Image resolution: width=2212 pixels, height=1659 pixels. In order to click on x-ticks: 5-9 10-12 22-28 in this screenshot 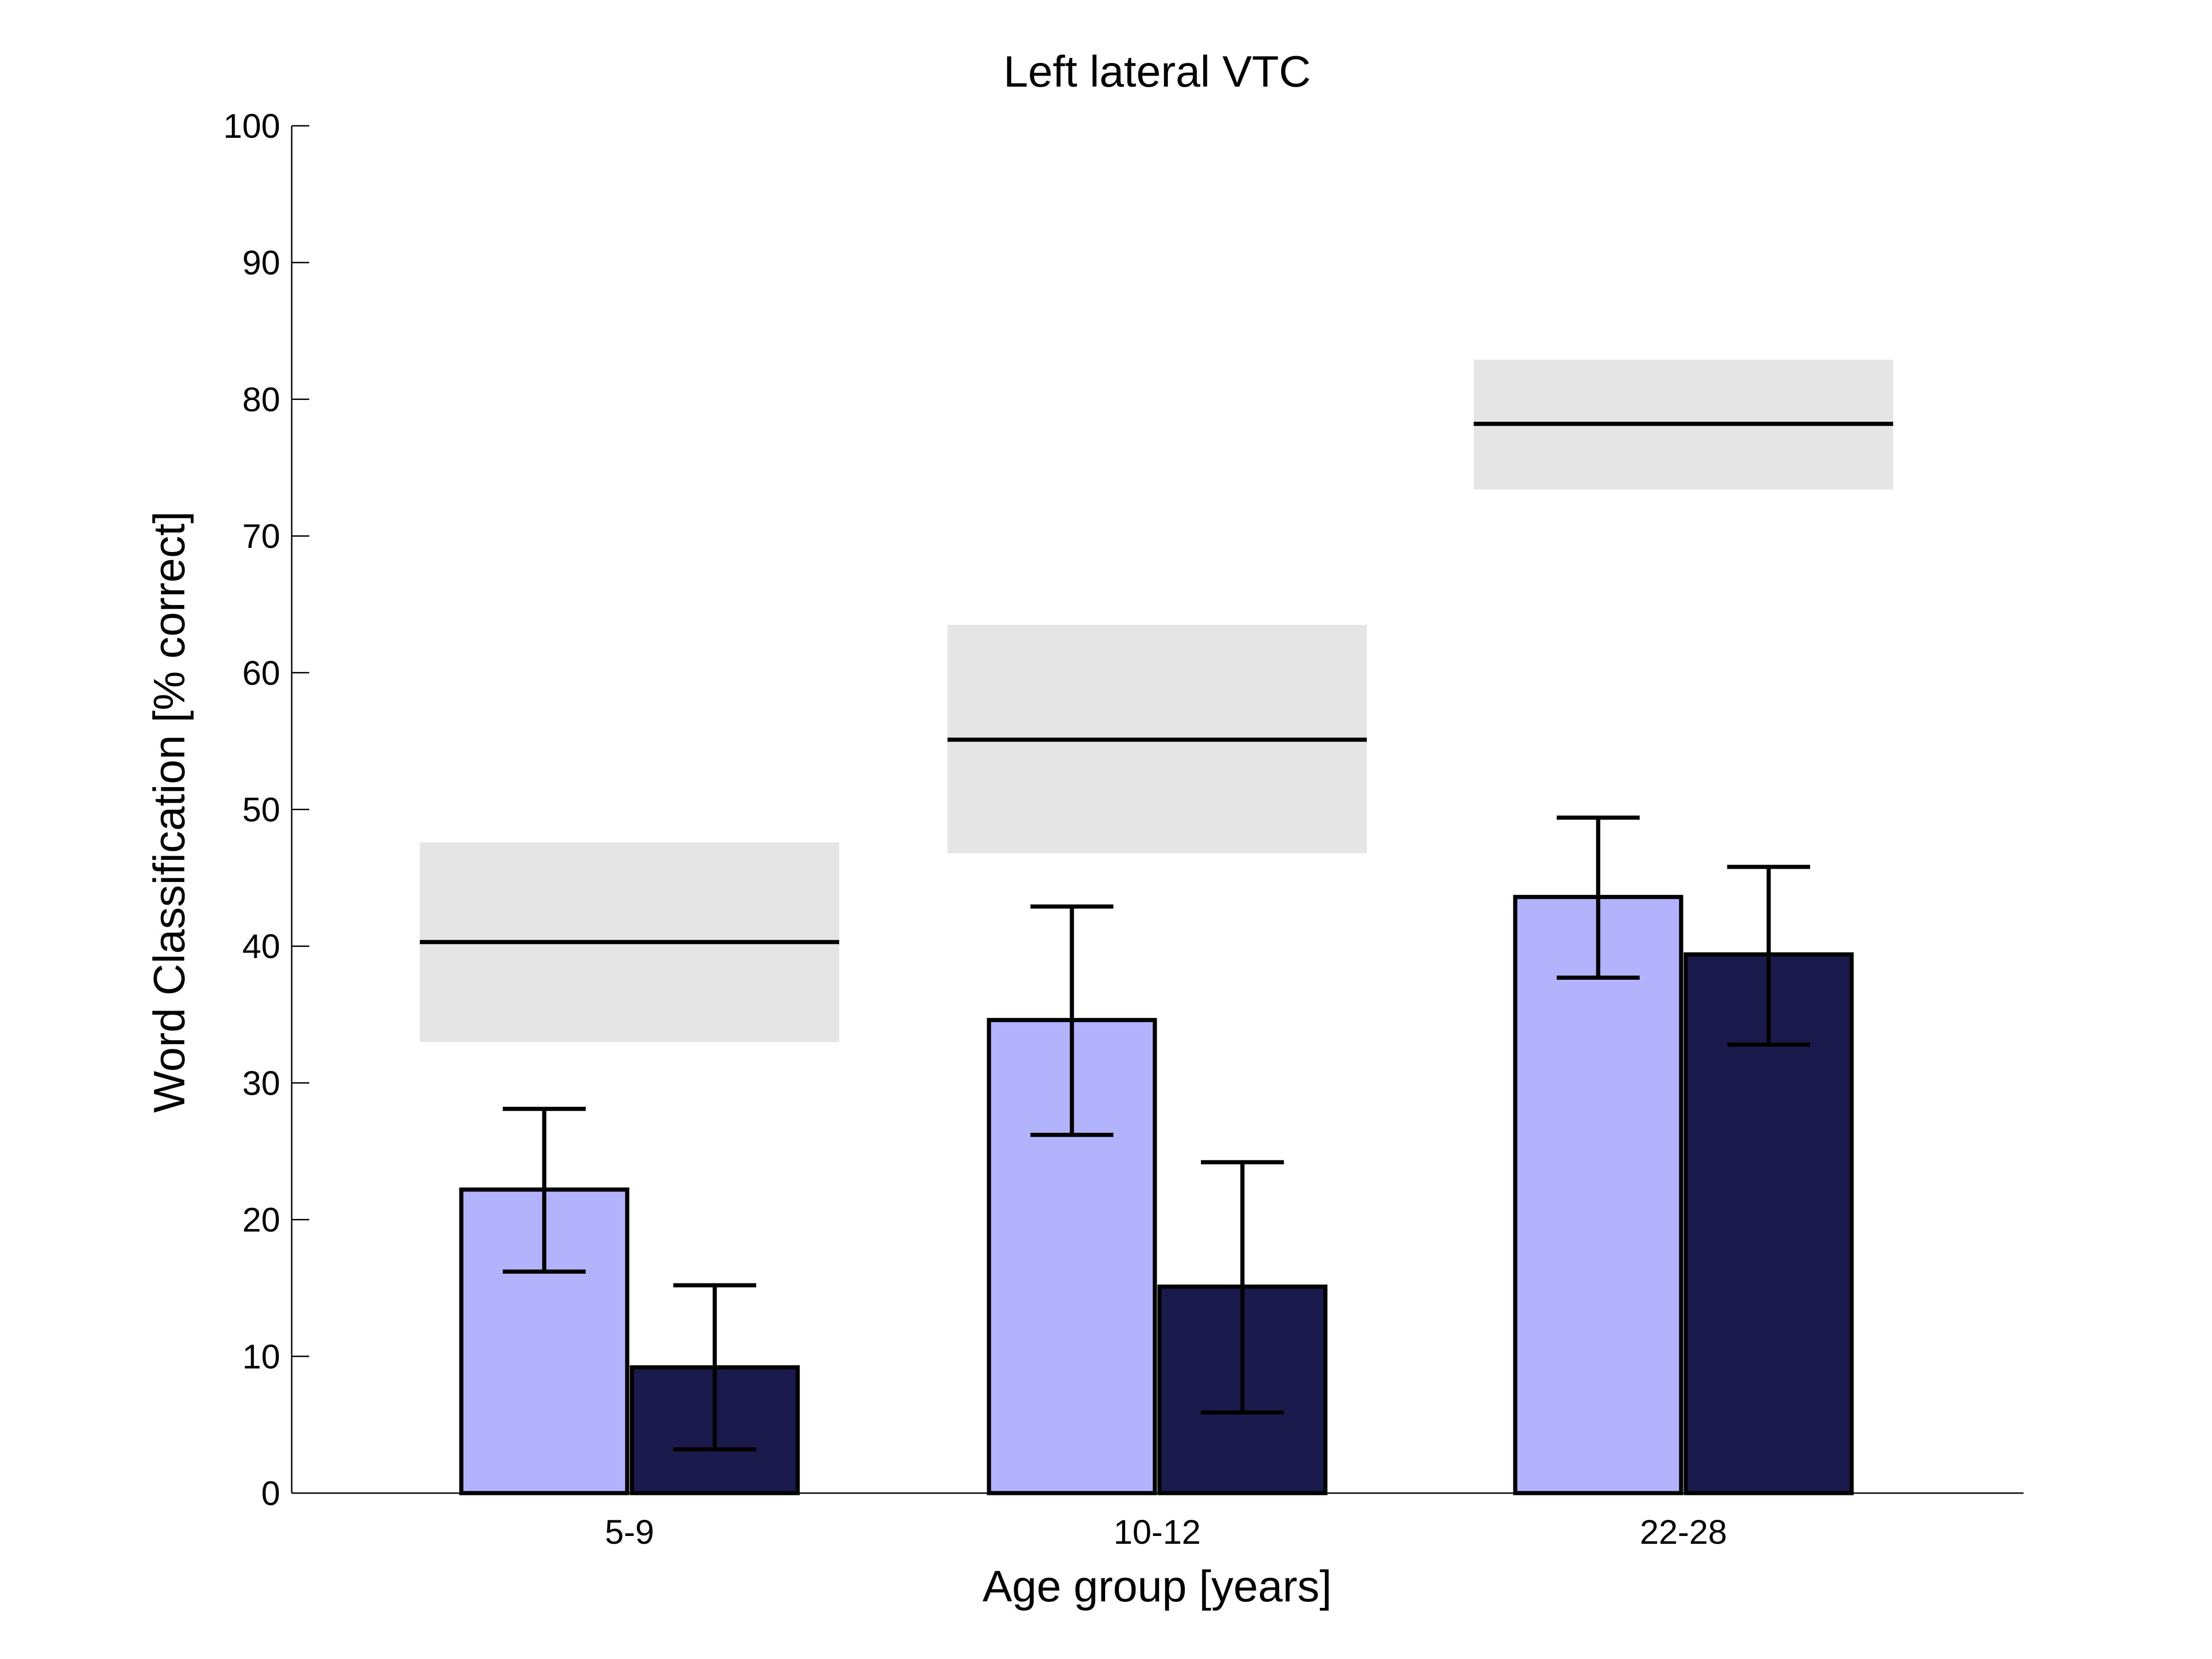, I will do `click(1166, 1532)`.